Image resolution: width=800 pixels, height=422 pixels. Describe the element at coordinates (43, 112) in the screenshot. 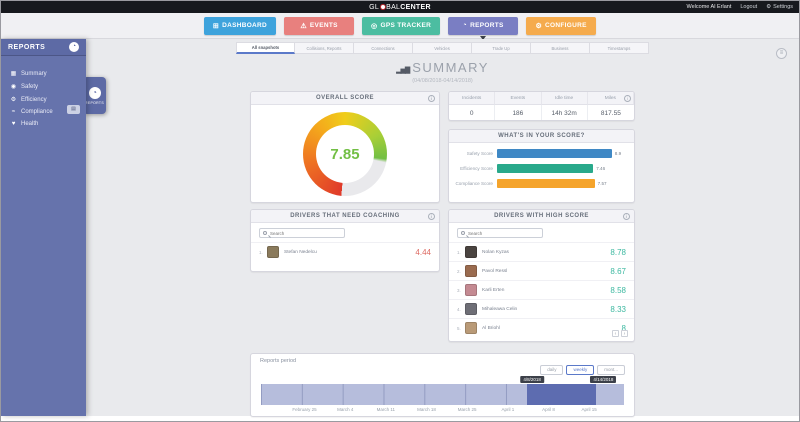

I see `sidebar-item-compliance: ≈ Compliance` at that location.